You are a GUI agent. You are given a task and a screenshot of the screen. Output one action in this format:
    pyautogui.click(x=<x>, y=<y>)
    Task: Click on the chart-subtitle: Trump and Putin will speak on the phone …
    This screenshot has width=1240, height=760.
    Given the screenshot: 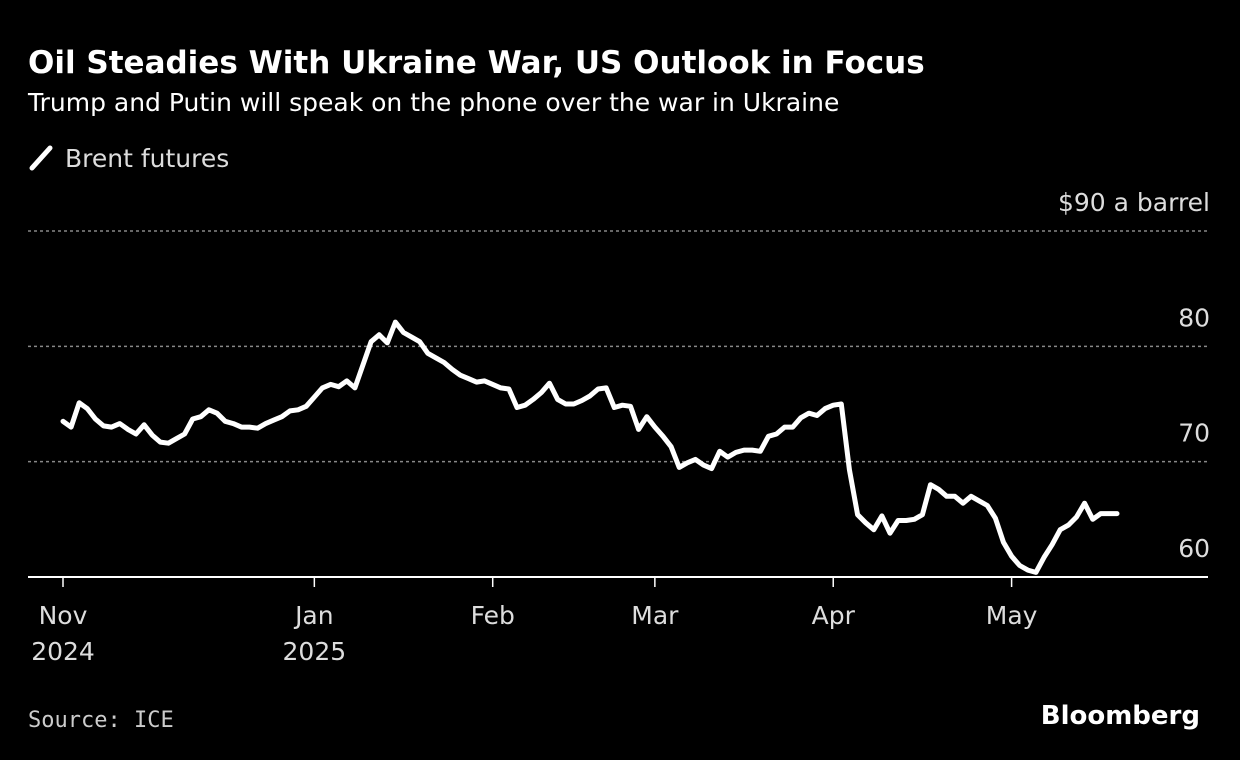 What is the action you would take?
    pyautogui.click(x=433, y=102)
    